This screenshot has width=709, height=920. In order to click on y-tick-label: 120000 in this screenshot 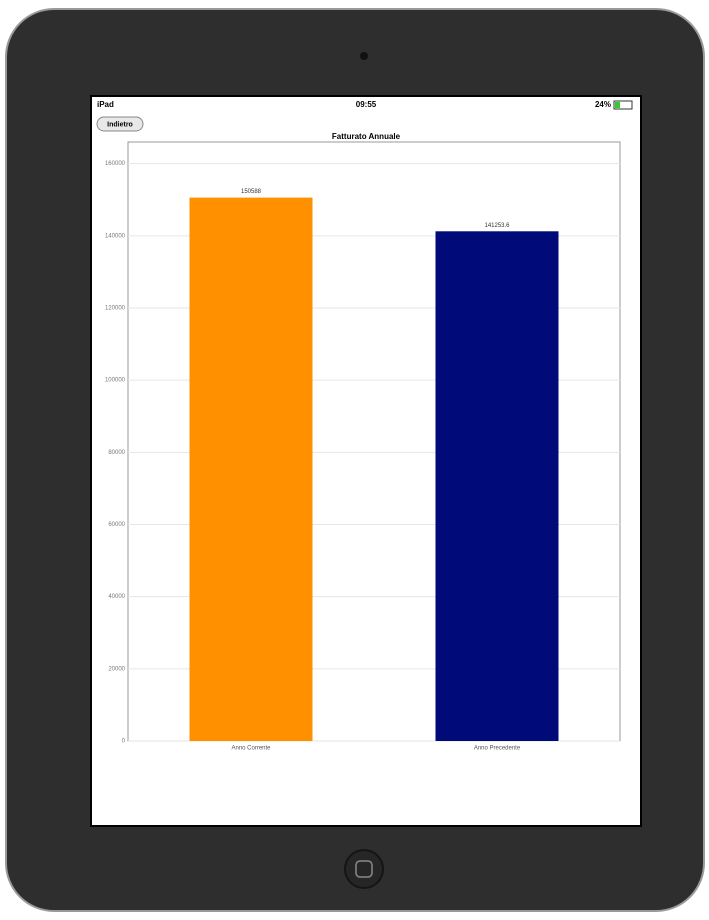, I will do `click(115, 309)`.